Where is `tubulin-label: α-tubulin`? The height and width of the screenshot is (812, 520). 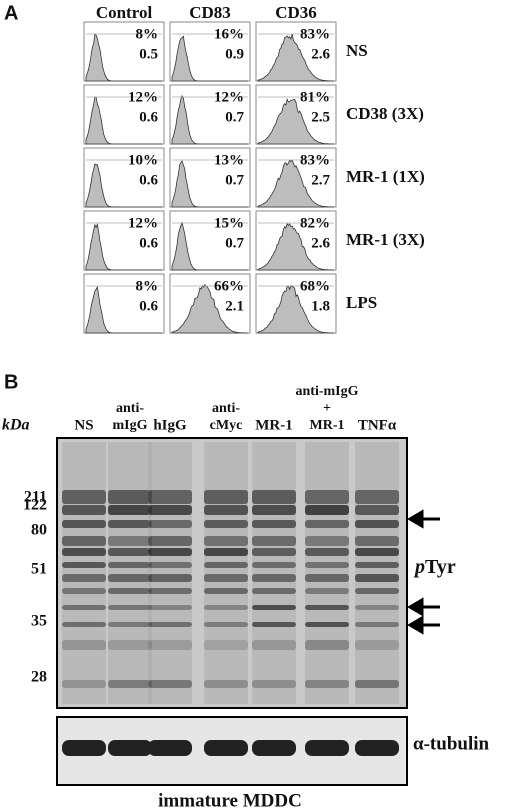 tubulin-label: α-tubulin is located at coordinates (451, 743).